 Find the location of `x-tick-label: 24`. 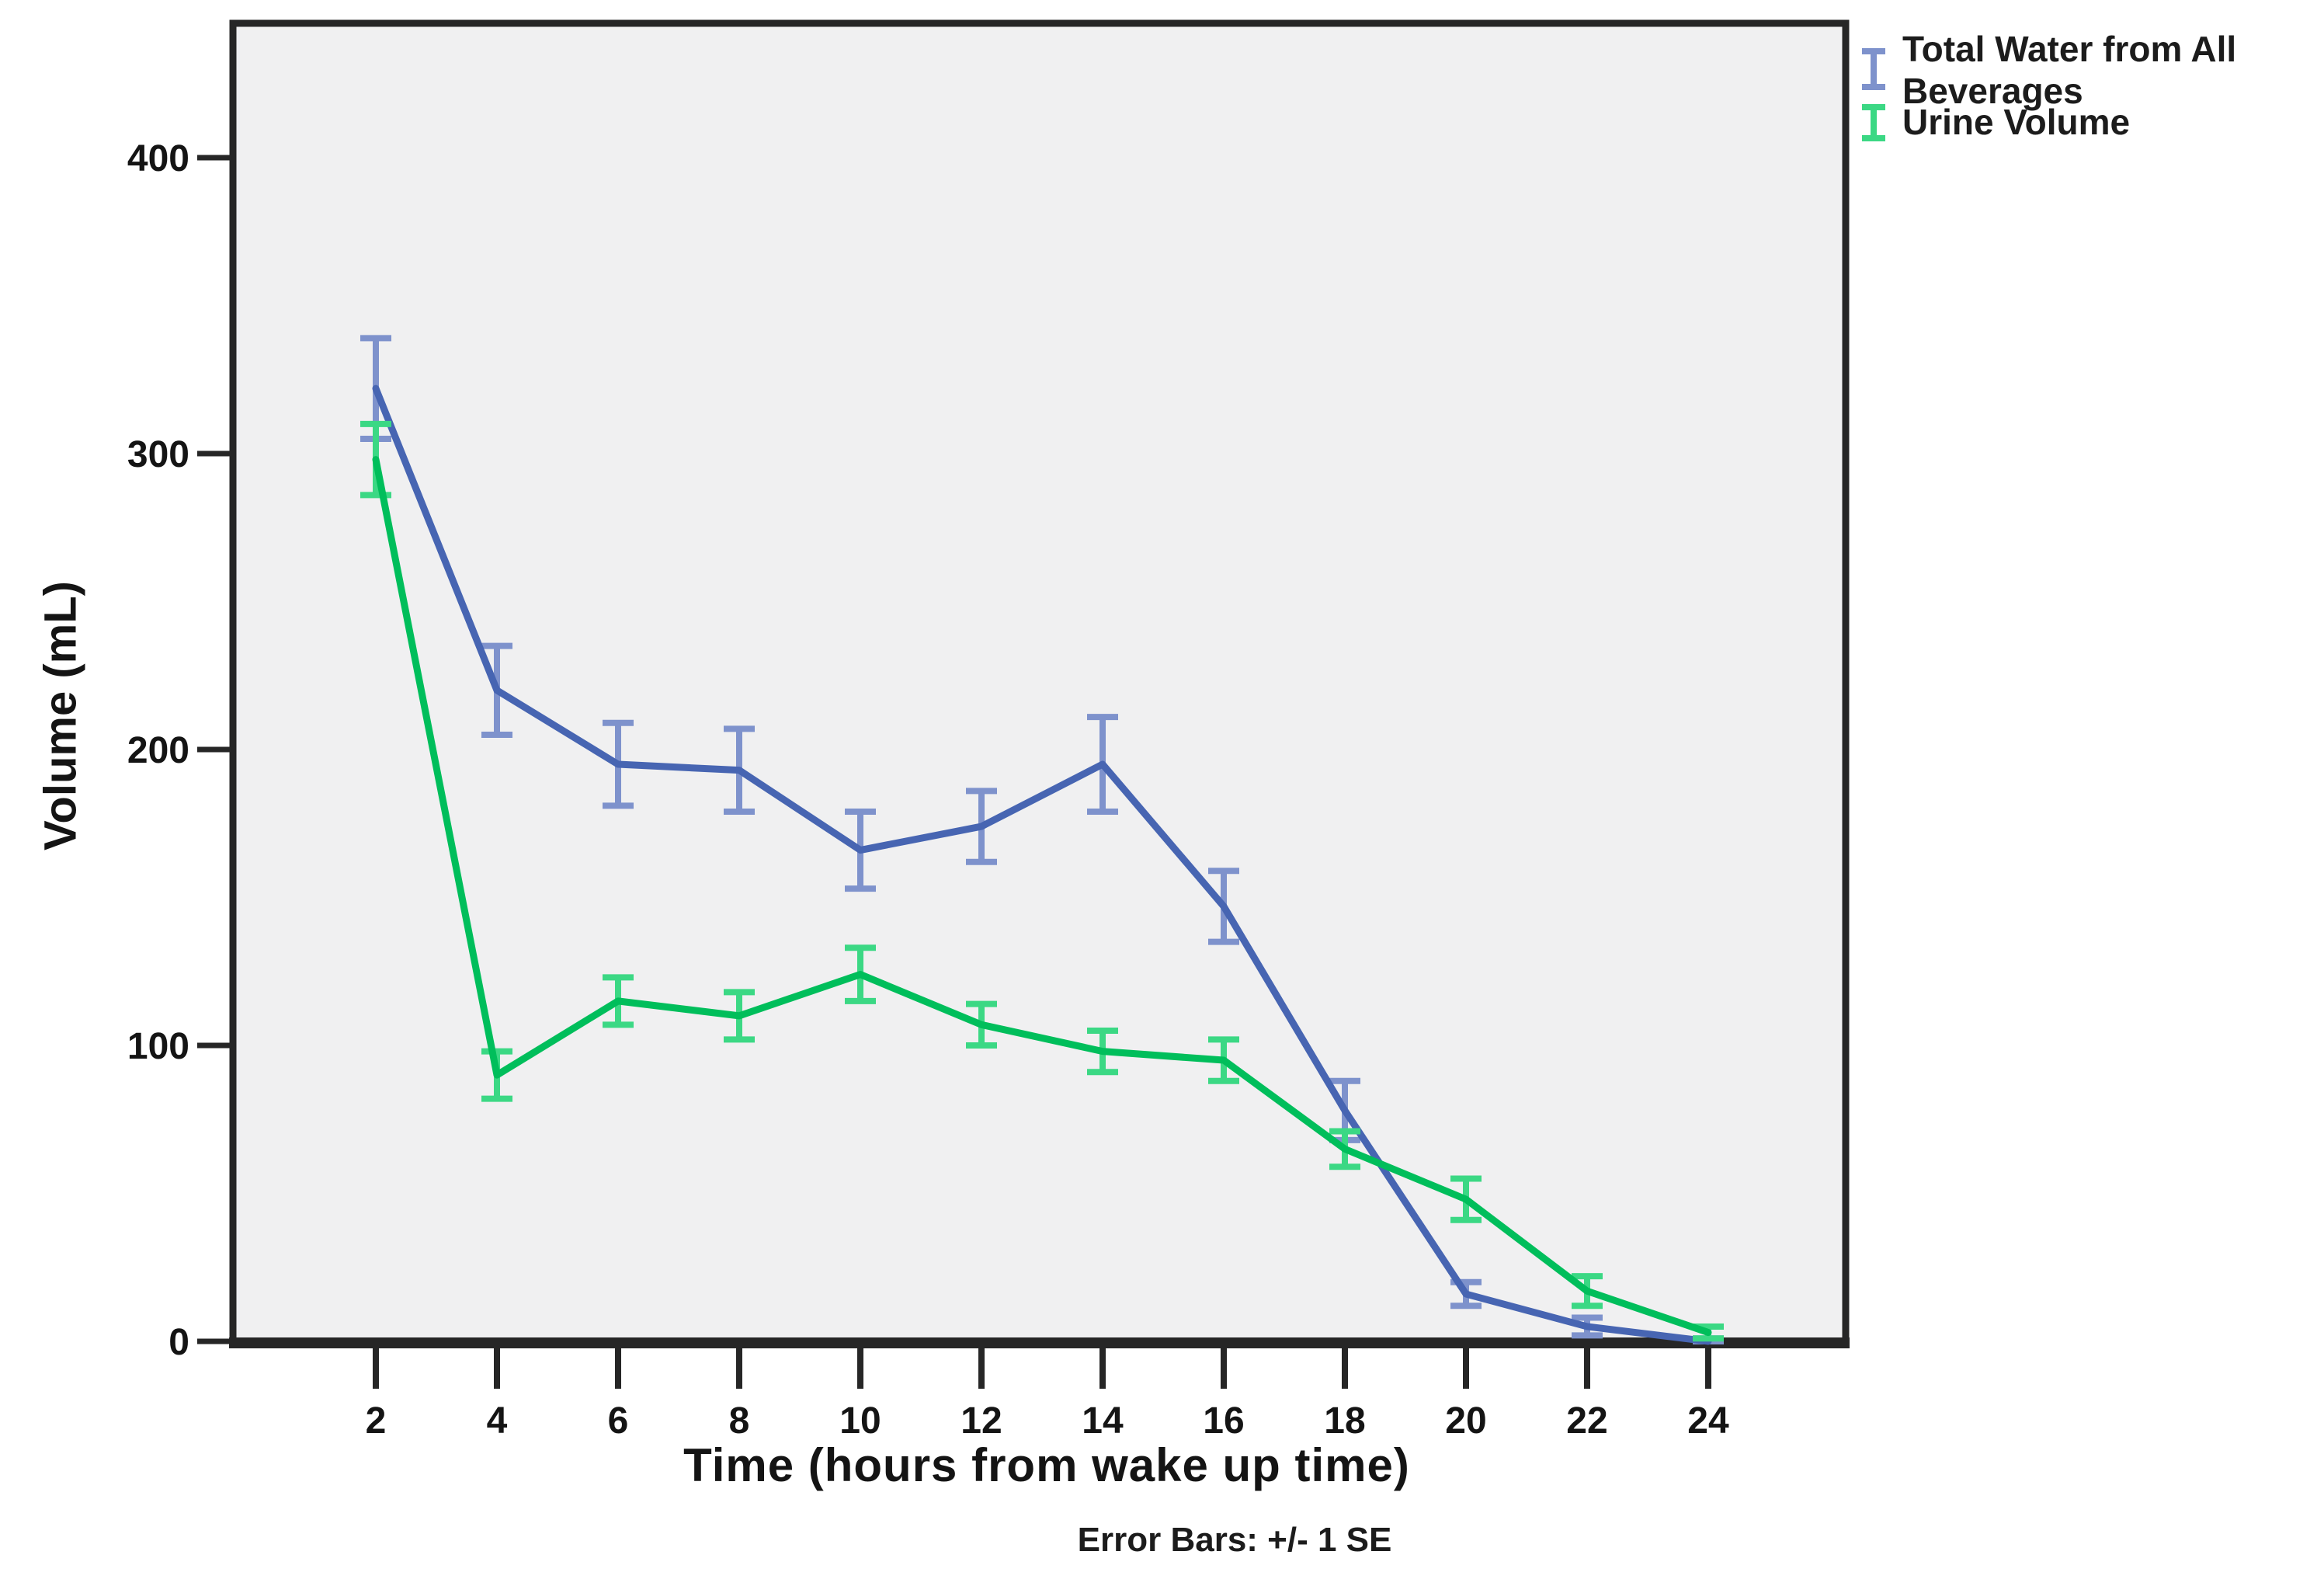

x-tick-label: 24 is located at coordinates (1708, 1421).